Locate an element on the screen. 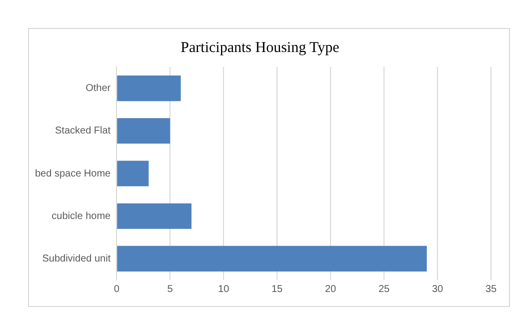  y-tick-label: Other is located at coordinates (99, 88).